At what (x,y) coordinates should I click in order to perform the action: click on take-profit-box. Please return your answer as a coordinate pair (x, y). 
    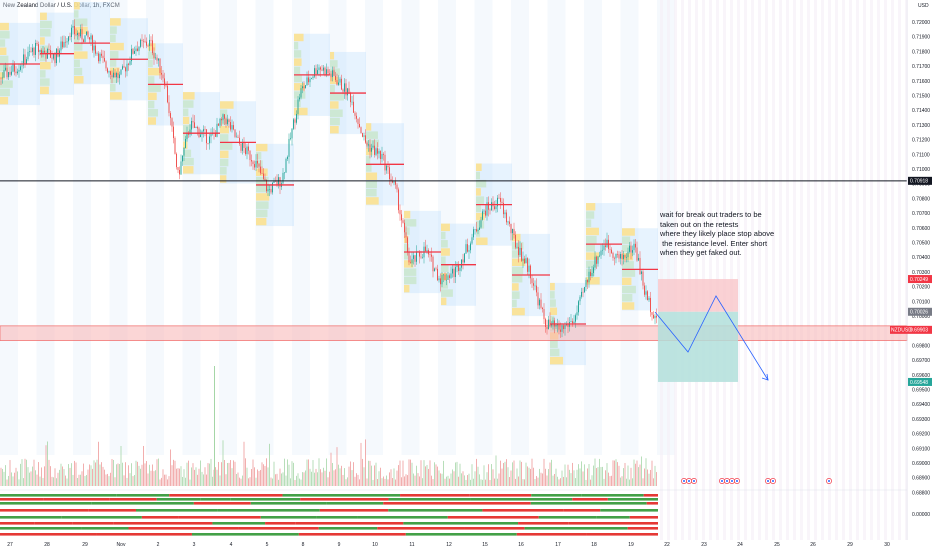
    Looking at the image, I should click on (698, 346).